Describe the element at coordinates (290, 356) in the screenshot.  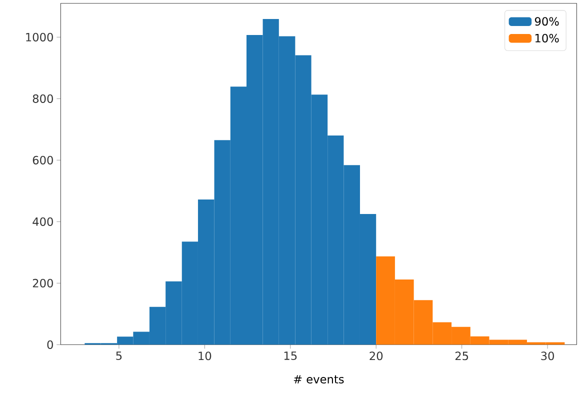
I see `x-tick-label: 15` at that location.